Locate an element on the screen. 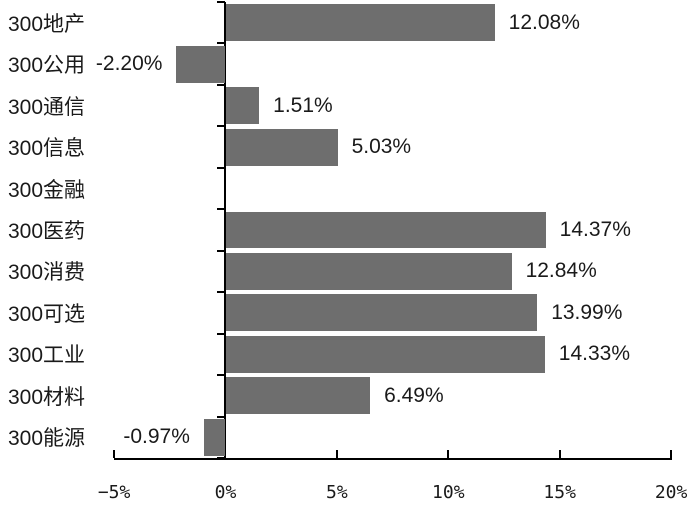 Image resolution: width=700 pixels, height=520 pixels. x-axis-tick-label: 5% is located at coordinates (337, 492).